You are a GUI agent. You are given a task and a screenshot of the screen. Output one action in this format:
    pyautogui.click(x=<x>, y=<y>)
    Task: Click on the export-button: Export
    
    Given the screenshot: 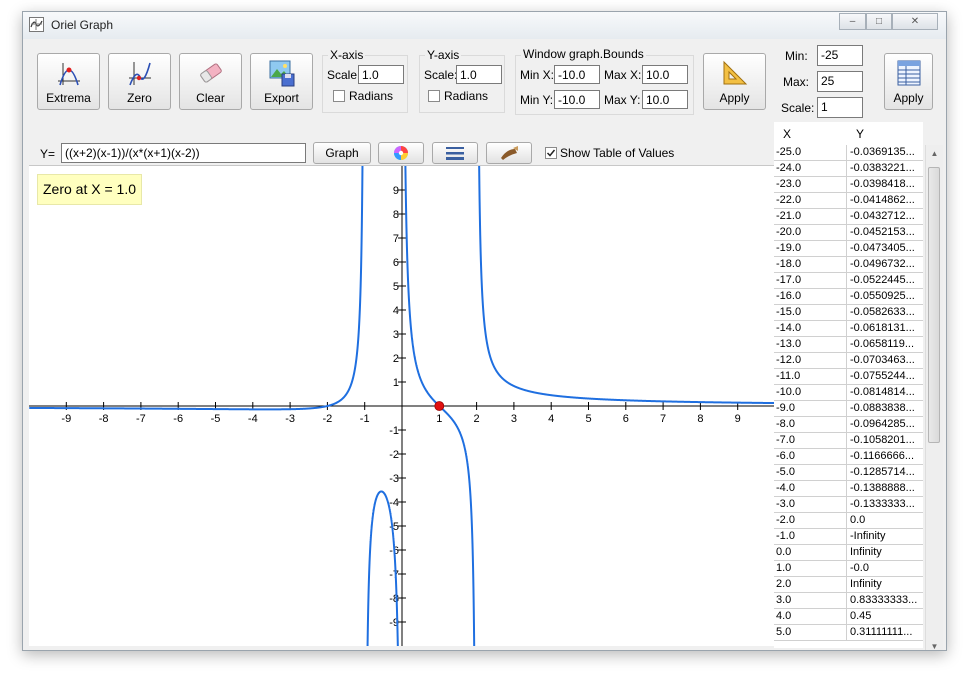 What is the action you would take?
    pyautogui.click(x=281, y=81)
    